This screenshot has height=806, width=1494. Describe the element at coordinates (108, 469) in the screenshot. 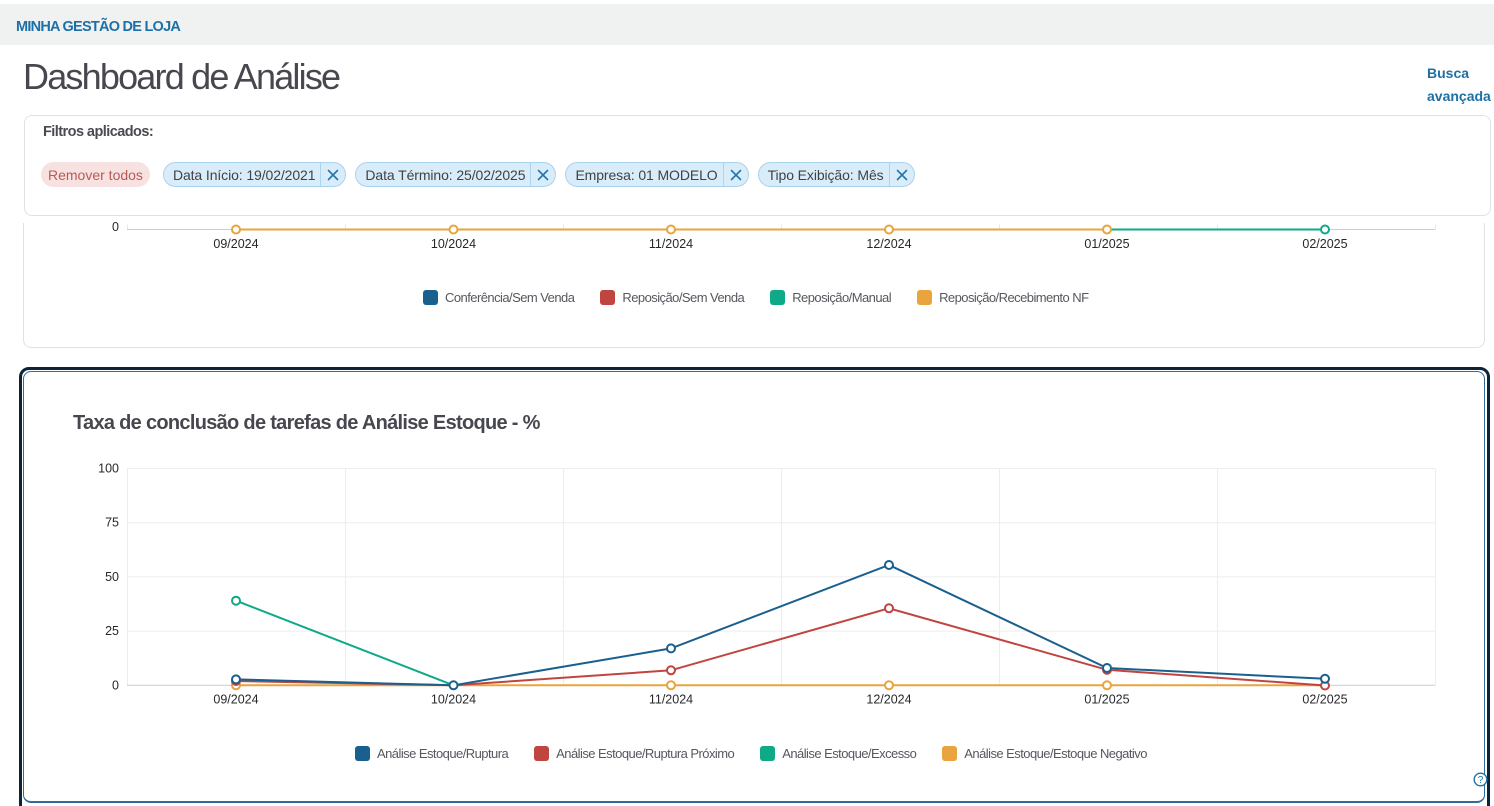

I see `svg-text: 100` at that location.